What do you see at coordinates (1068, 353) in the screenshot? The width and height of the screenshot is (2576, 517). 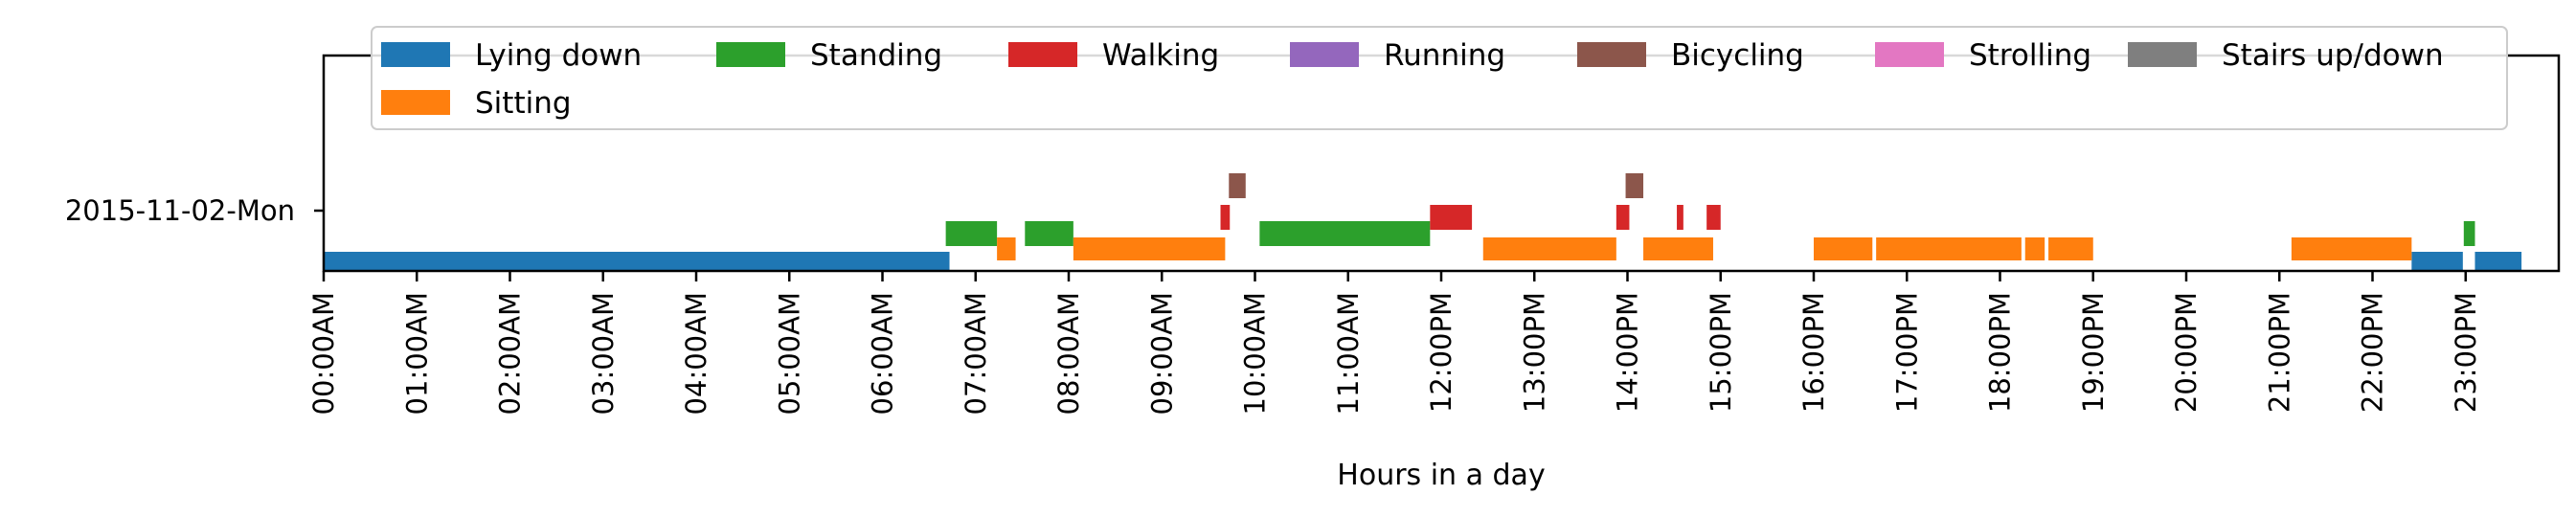 I see `x-tick-label: 08:00AM` at bounding box center [1068, 353].